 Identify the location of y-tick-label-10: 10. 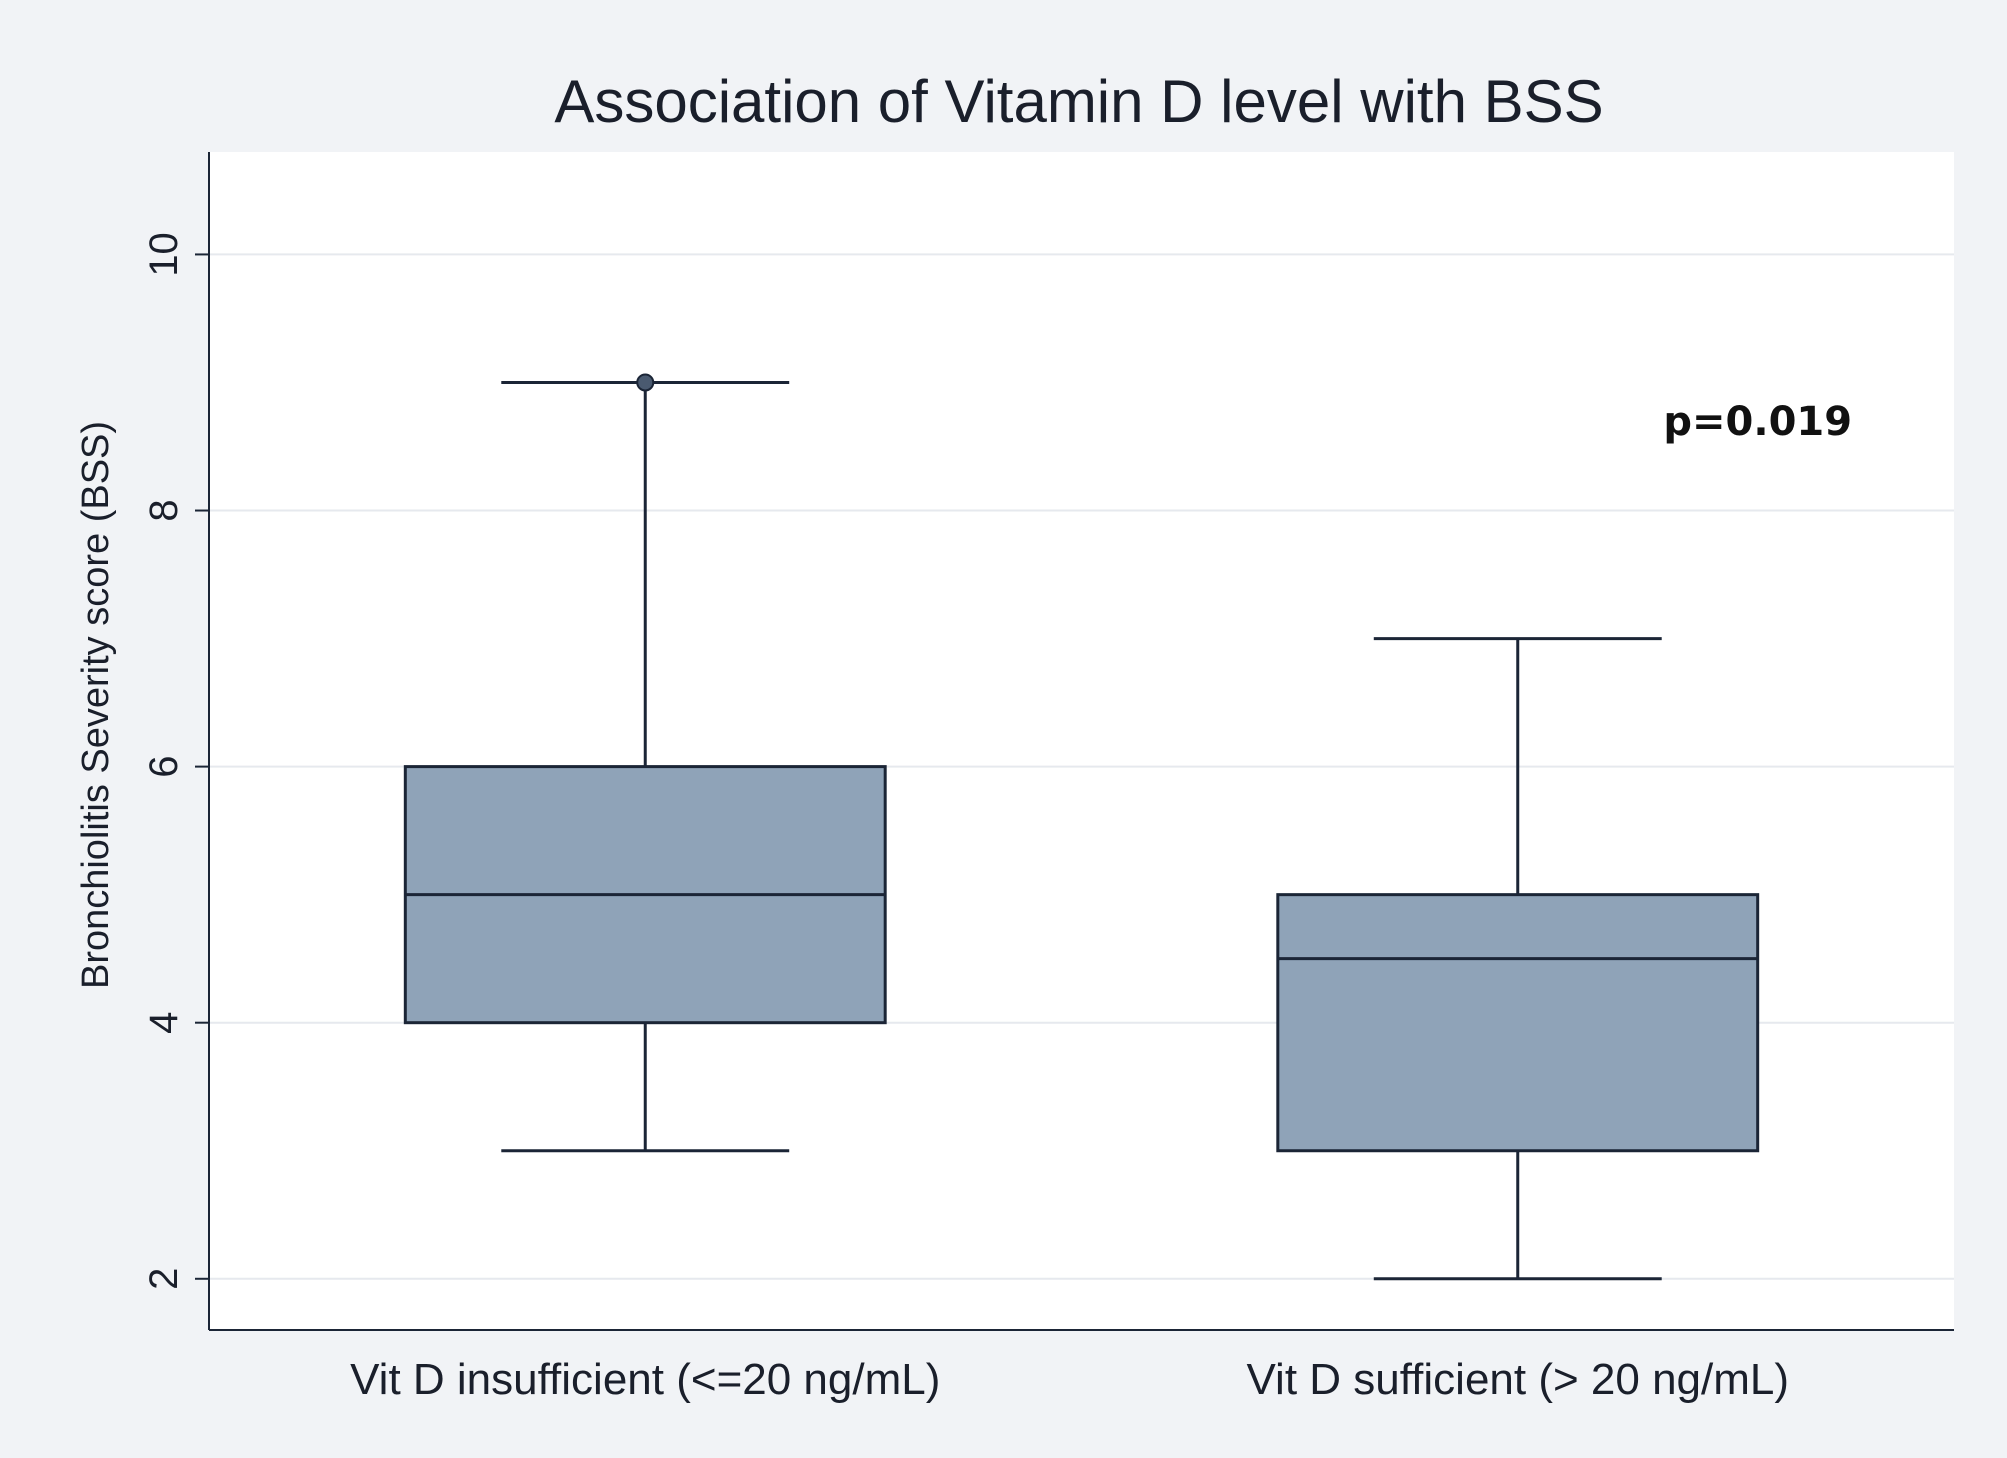
(164, 254).